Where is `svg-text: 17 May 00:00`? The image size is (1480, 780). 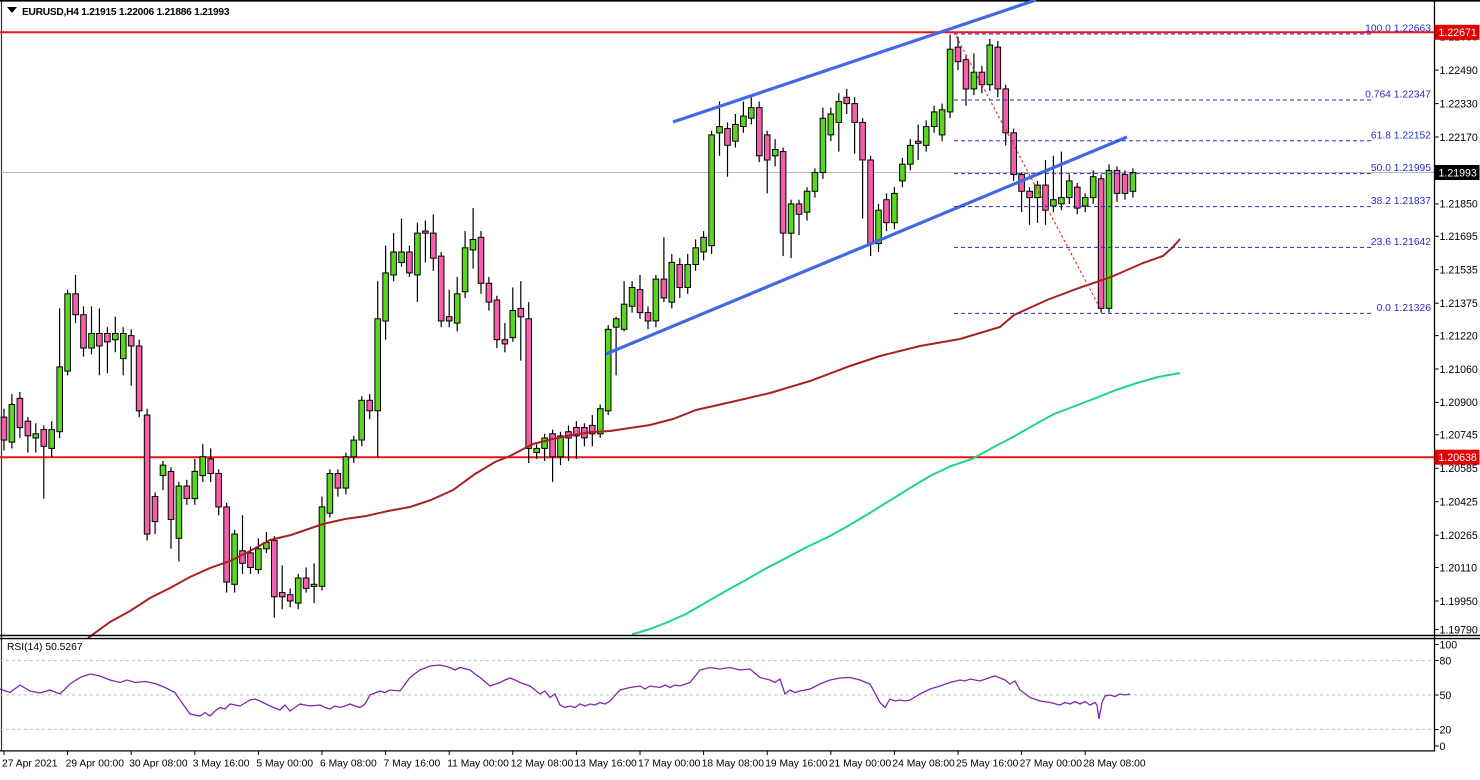
svg-text: 17 May 00:00 is located at coordinates (669, 764).